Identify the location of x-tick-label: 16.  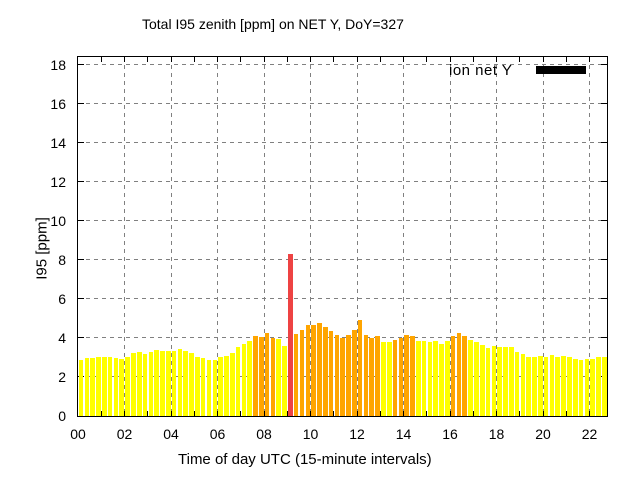
(450, 434).